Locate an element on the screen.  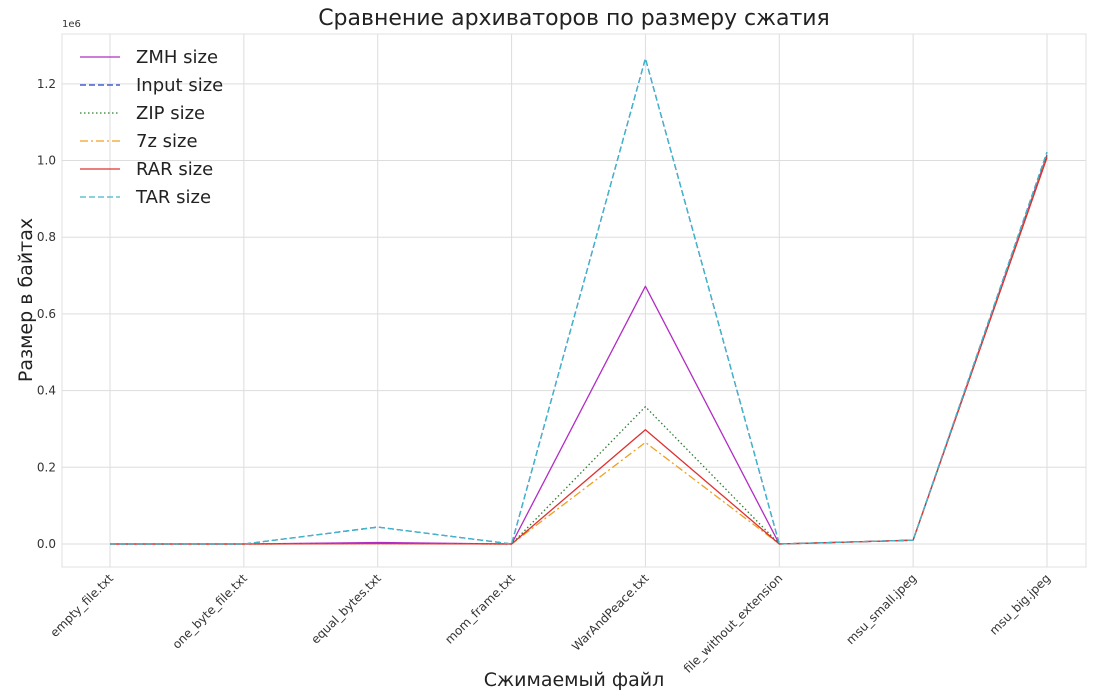
legend-label: ZMH size is located at coordinates (177, 57).